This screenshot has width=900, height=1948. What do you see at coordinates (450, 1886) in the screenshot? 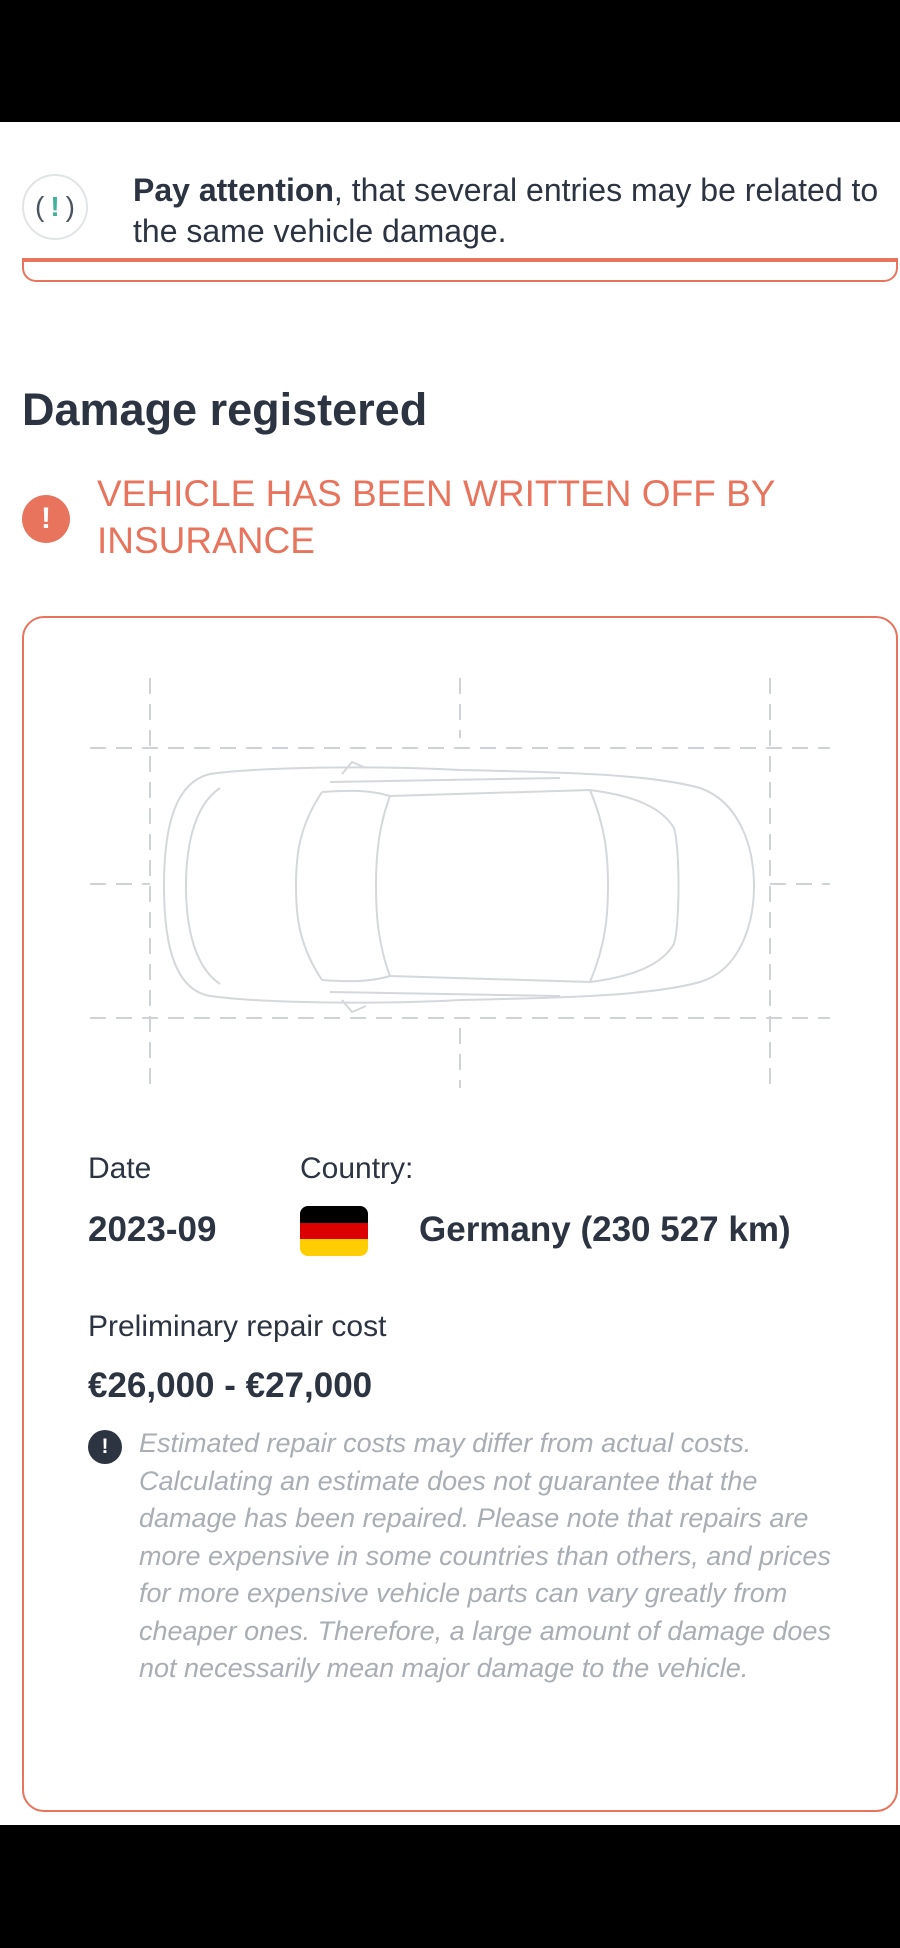
I see `navigation-bar` at bounding box center [450, 1886].